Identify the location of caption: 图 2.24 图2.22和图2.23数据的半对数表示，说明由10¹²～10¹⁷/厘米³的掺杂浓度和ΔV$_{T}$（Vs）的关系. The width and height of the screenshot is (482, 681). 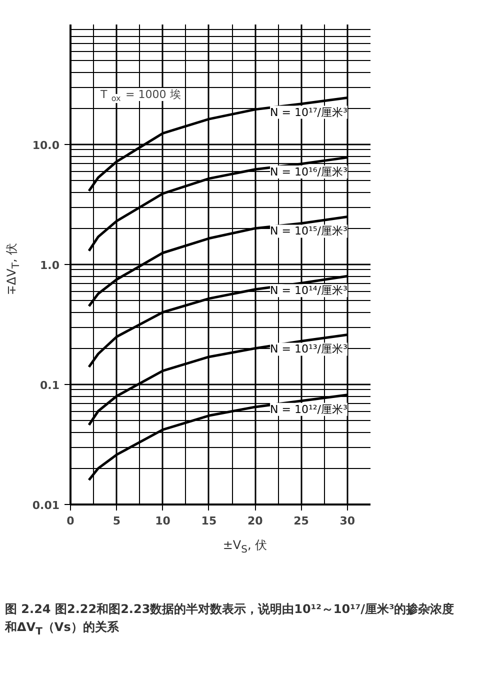
(230, 620).